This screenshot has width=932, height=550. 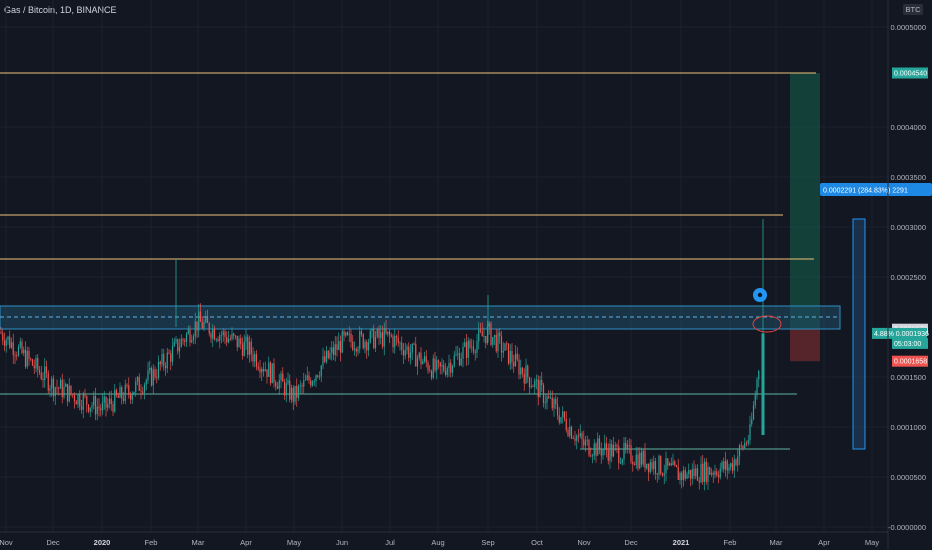 What do you see at coordinates (859, 334) in the screenshot?
I see `measure-bar` at bounding box center [859, 334].